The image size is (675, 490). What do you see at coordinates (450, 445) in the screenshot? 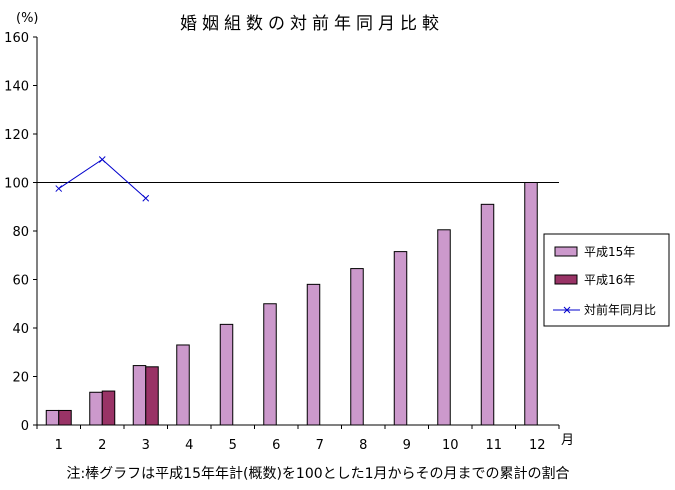
I see `x-tick-label: 10` at bounding box center [450, 445].